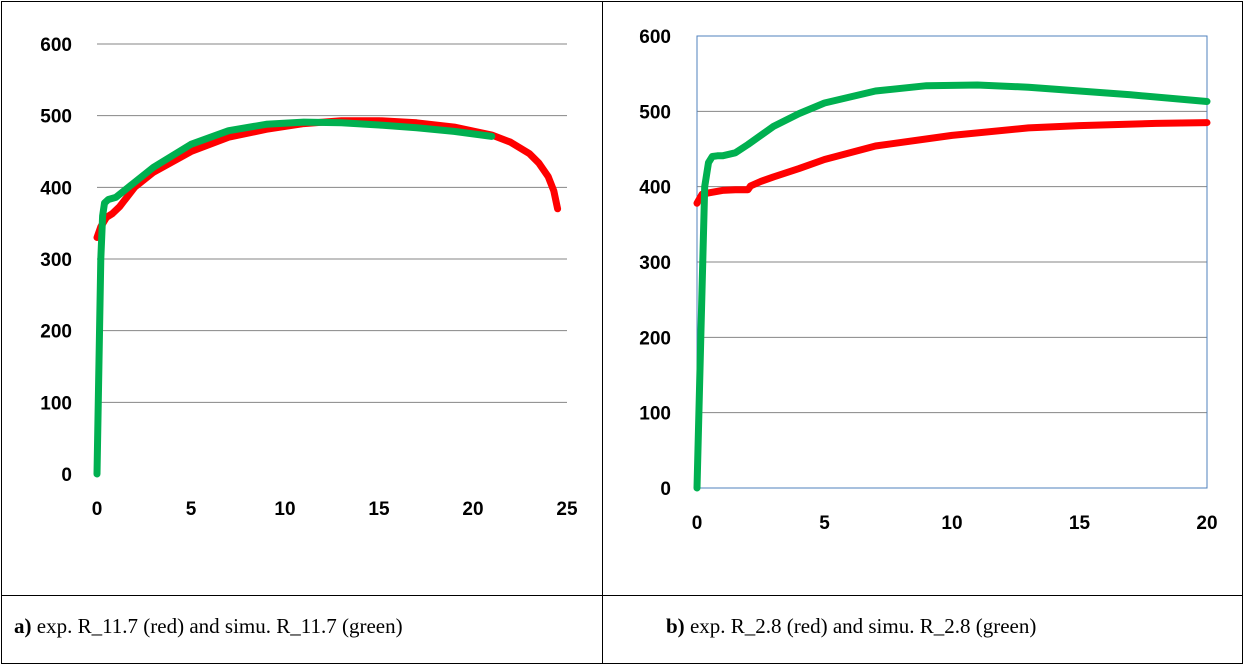 This screenshot has width=1244, height=665. What do you see at coordinates (56, 332) in the screenshot?
I see `chart-a-y-tick-label: 200` at bounding box center [56, 332].